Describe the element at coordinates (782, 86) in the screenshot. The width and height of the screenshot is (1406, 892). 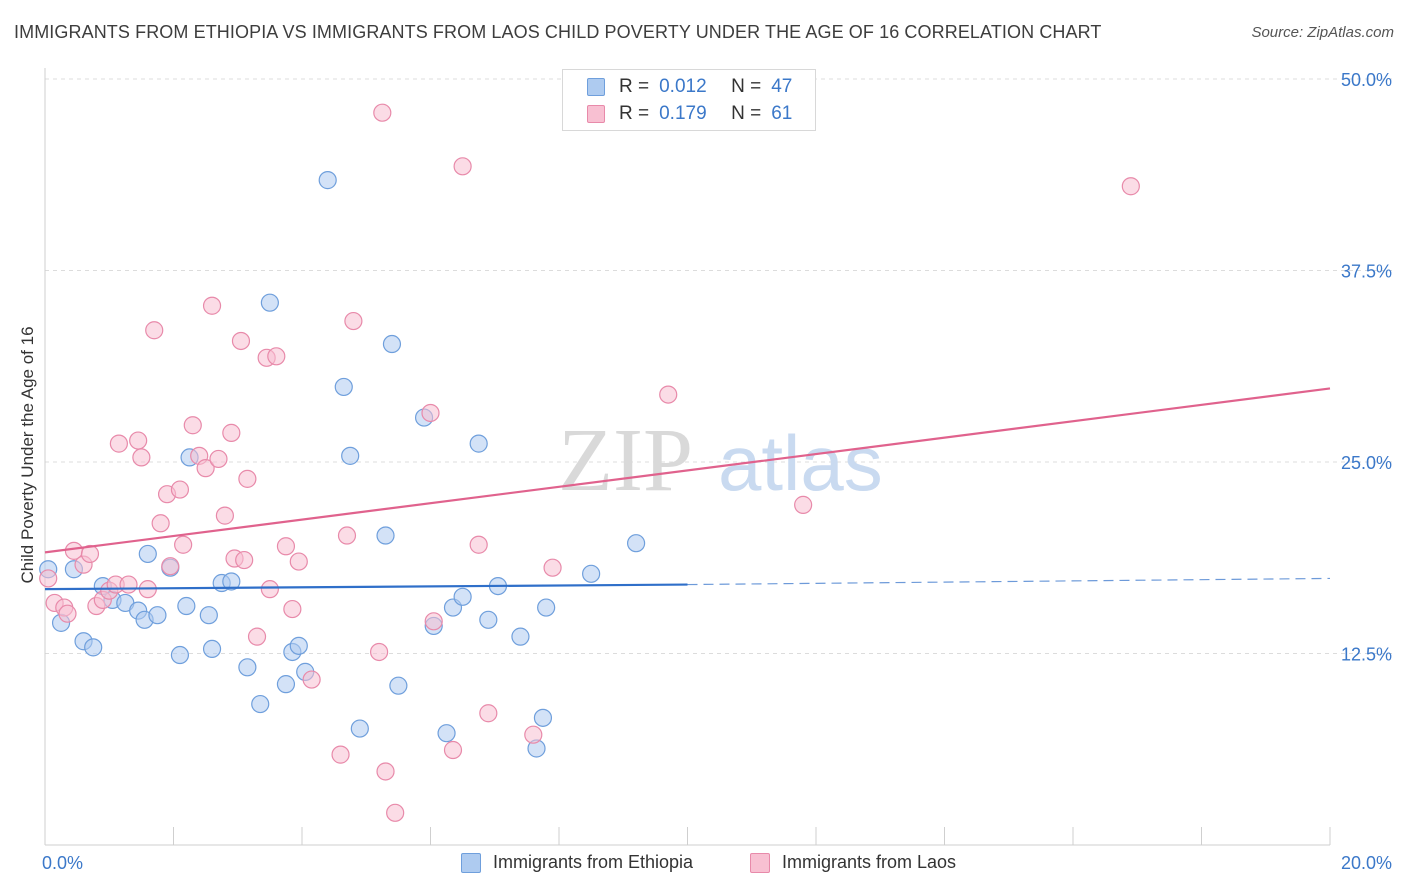
I see `ethiopia-n-value: 47` at that location.